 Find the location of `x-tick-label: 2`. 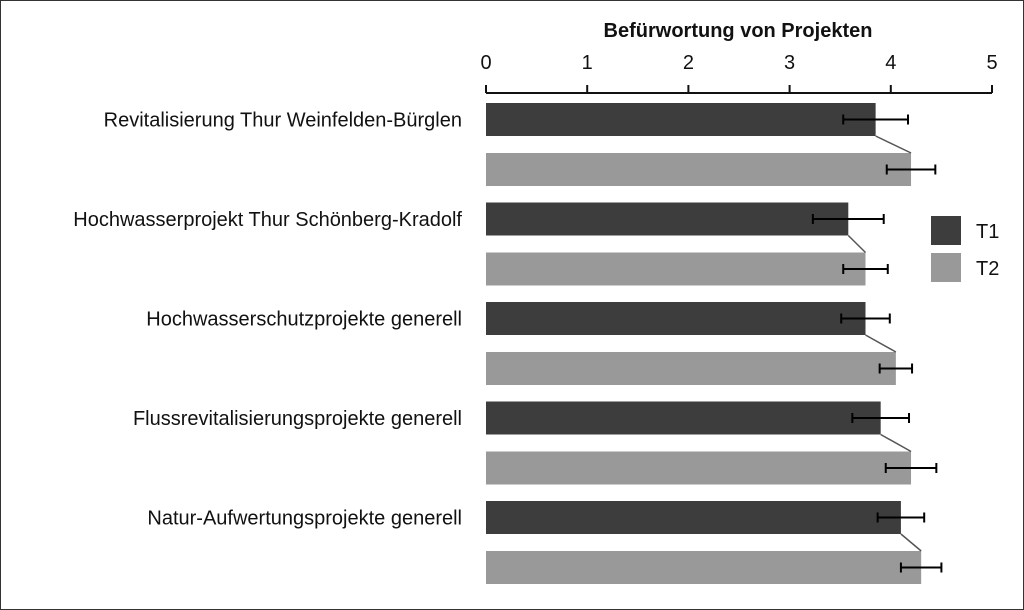

x-tick-label: 2 is located at coordinates (688, 63).